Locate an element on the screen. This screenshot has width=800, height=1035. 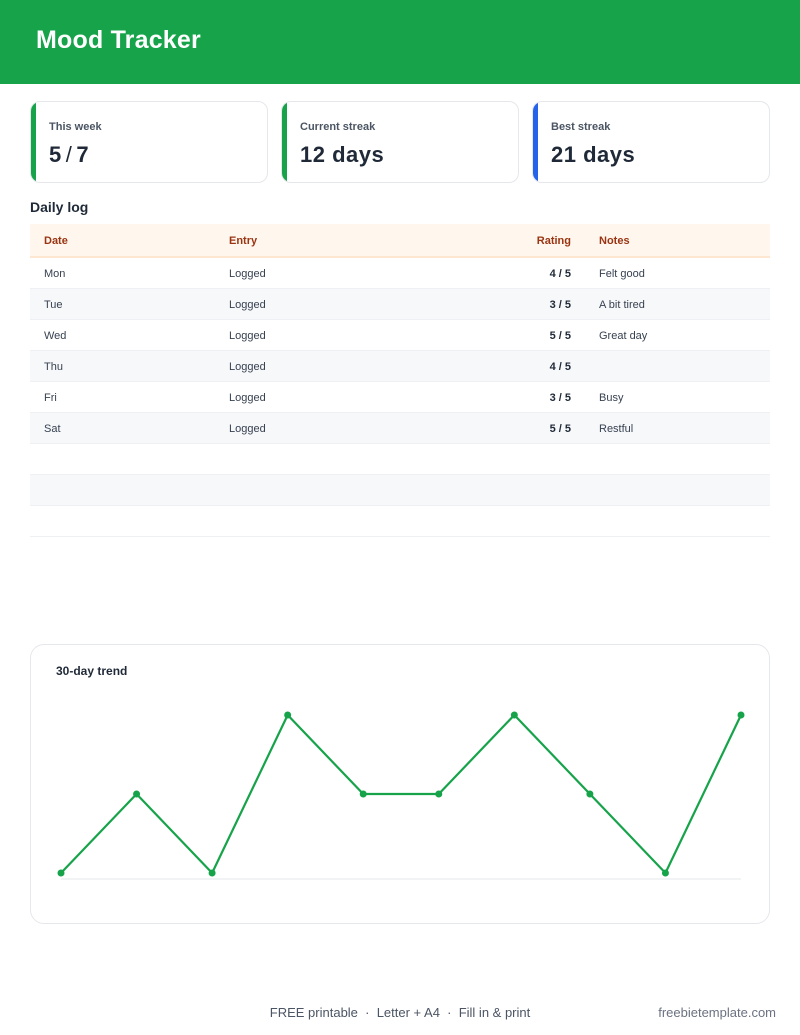
stat-value: 21 days is located at coordinates (593, 154).